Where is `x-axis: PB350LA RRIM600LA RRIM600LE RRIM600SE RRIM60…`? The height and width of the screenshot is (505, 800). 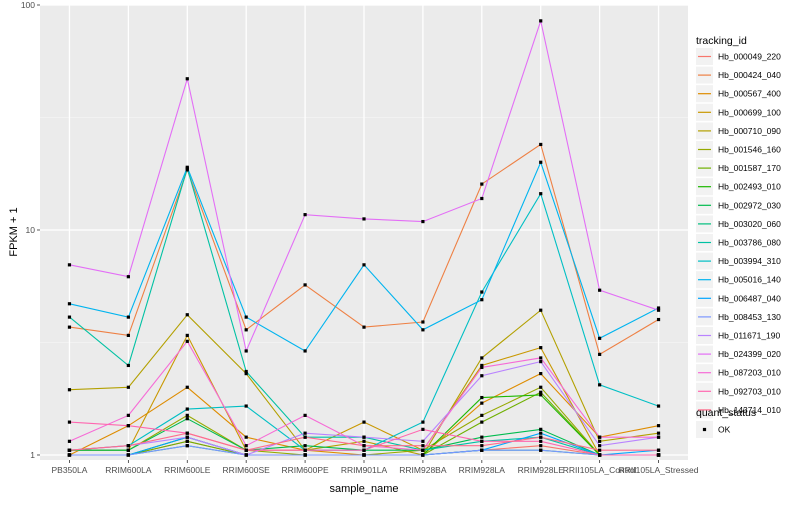
x-axis: PB350LA RRIM600LA RRIM600LE RRIM600SE RRIM60… is located at coordinates (375, 467).